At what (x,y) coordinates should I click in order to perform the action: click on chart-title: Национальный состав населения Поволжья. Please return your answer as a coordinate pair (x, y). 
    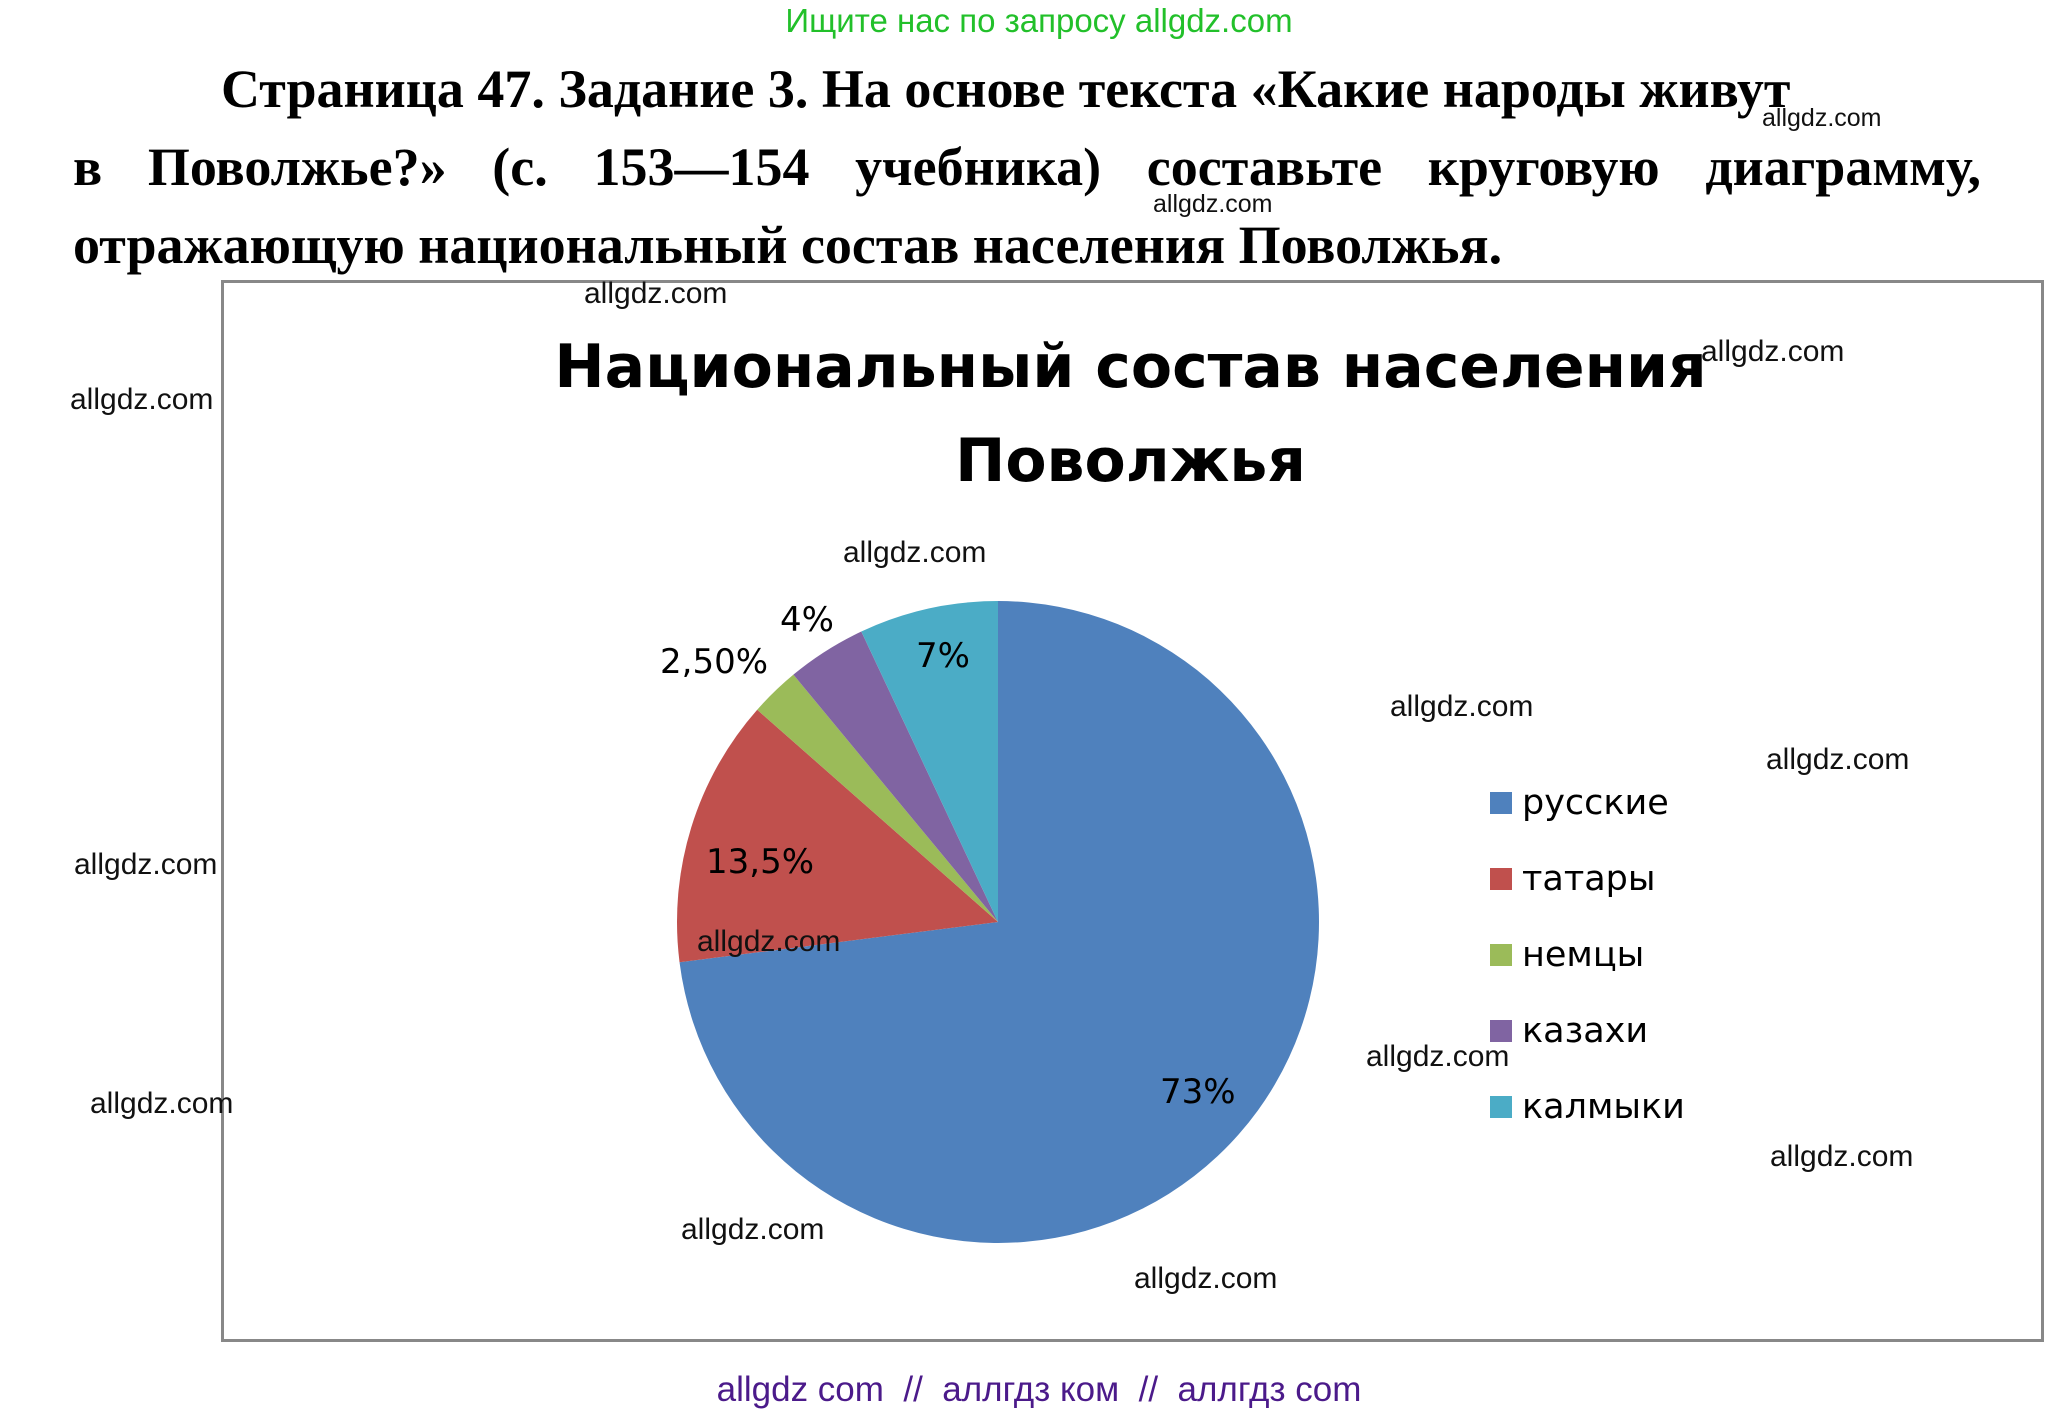
    Looking at the image, I should click on (1130, 414).